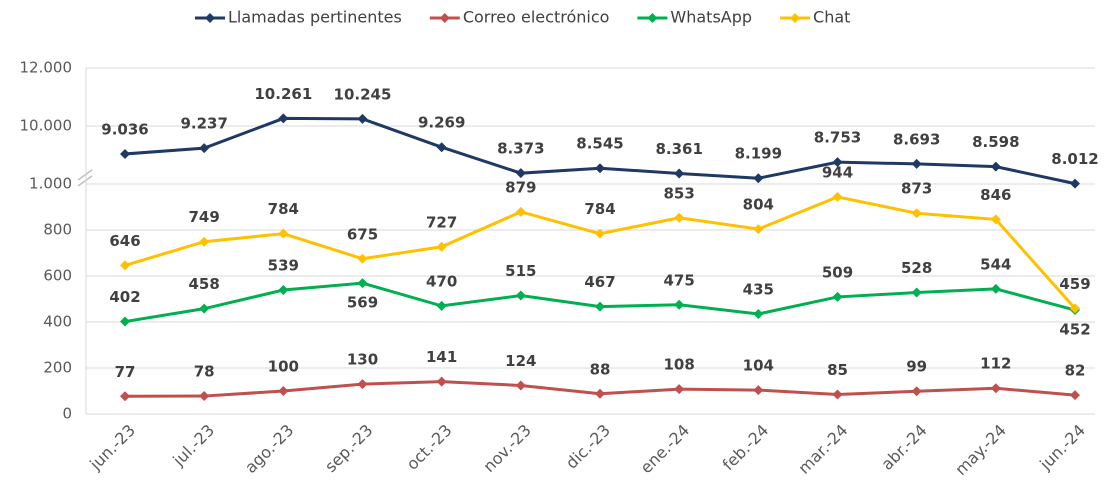  I want to click on data-label: 100, so click(283, 367).